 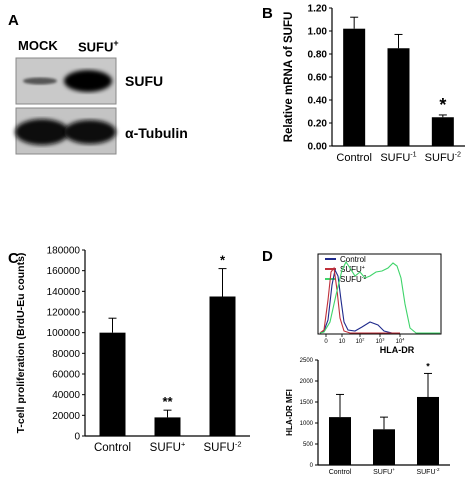 I want to click on x-tick-label: 10⁴, so click(x=401, y=341).